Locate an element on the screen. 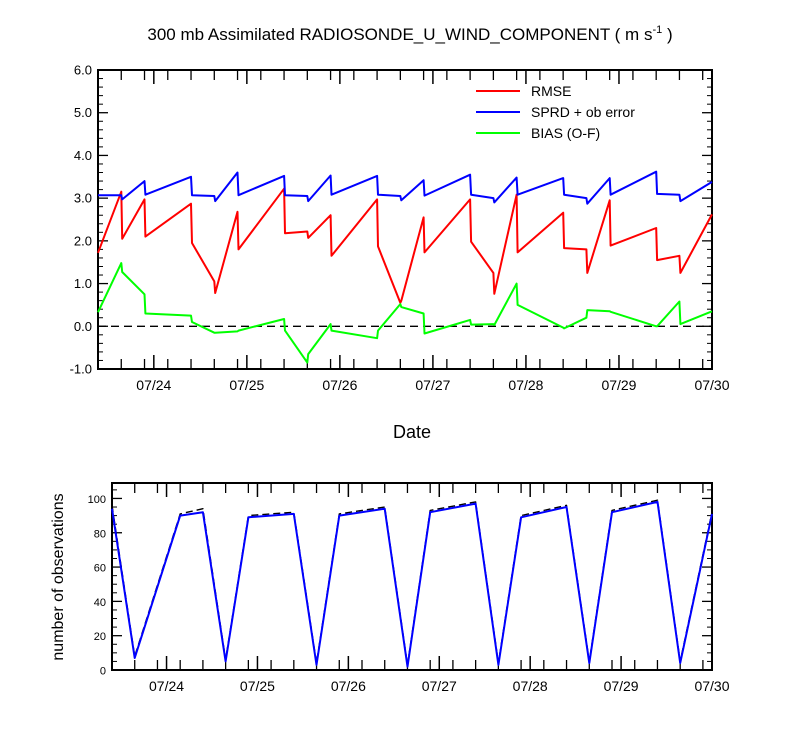 The height and width of the screenshot is (750, 800). y-tick-label: 60 is located at coordinates (100, 569).